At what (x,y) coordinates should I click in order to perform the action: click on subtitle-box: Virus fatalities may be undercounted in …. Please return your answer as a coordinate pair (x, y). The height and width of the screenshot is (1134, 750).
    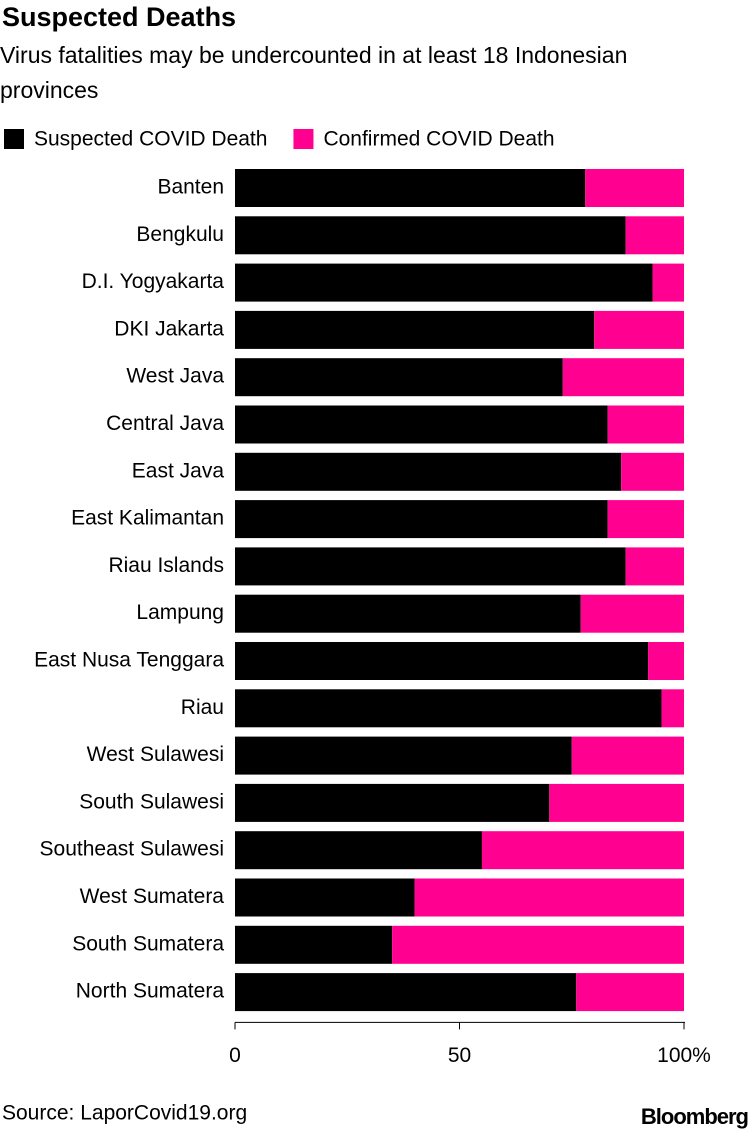
    Looking at the image, I should click on (314, 72).